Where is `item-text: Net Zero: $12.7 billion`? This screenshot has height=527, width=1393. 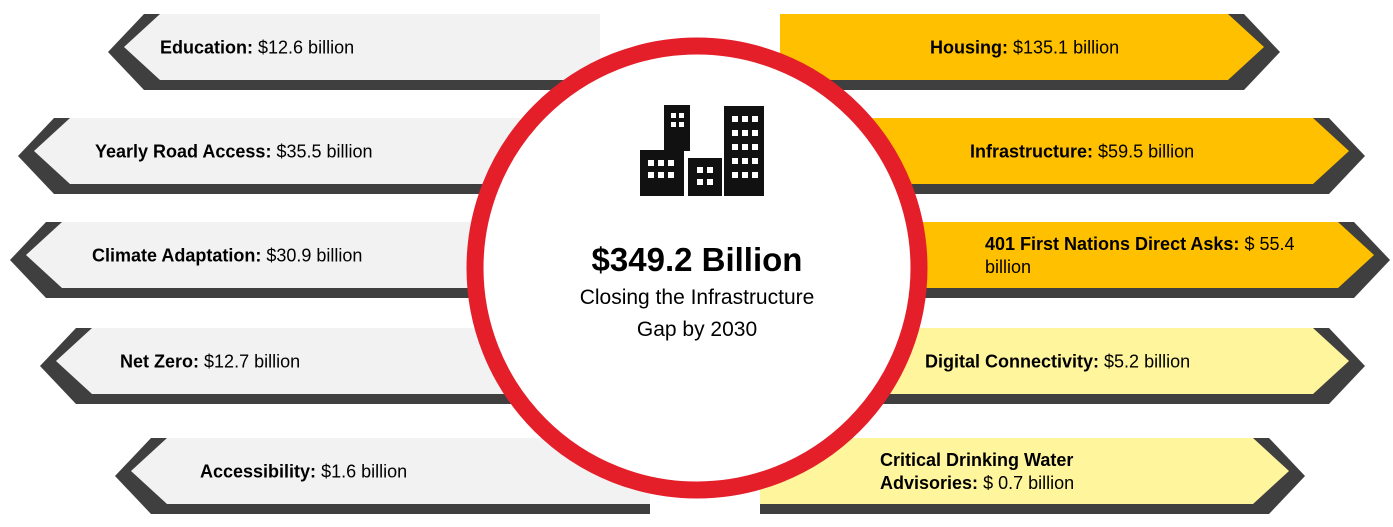
item-text: Net Zero: $12.7 billion is located at coordinates (210, 362).